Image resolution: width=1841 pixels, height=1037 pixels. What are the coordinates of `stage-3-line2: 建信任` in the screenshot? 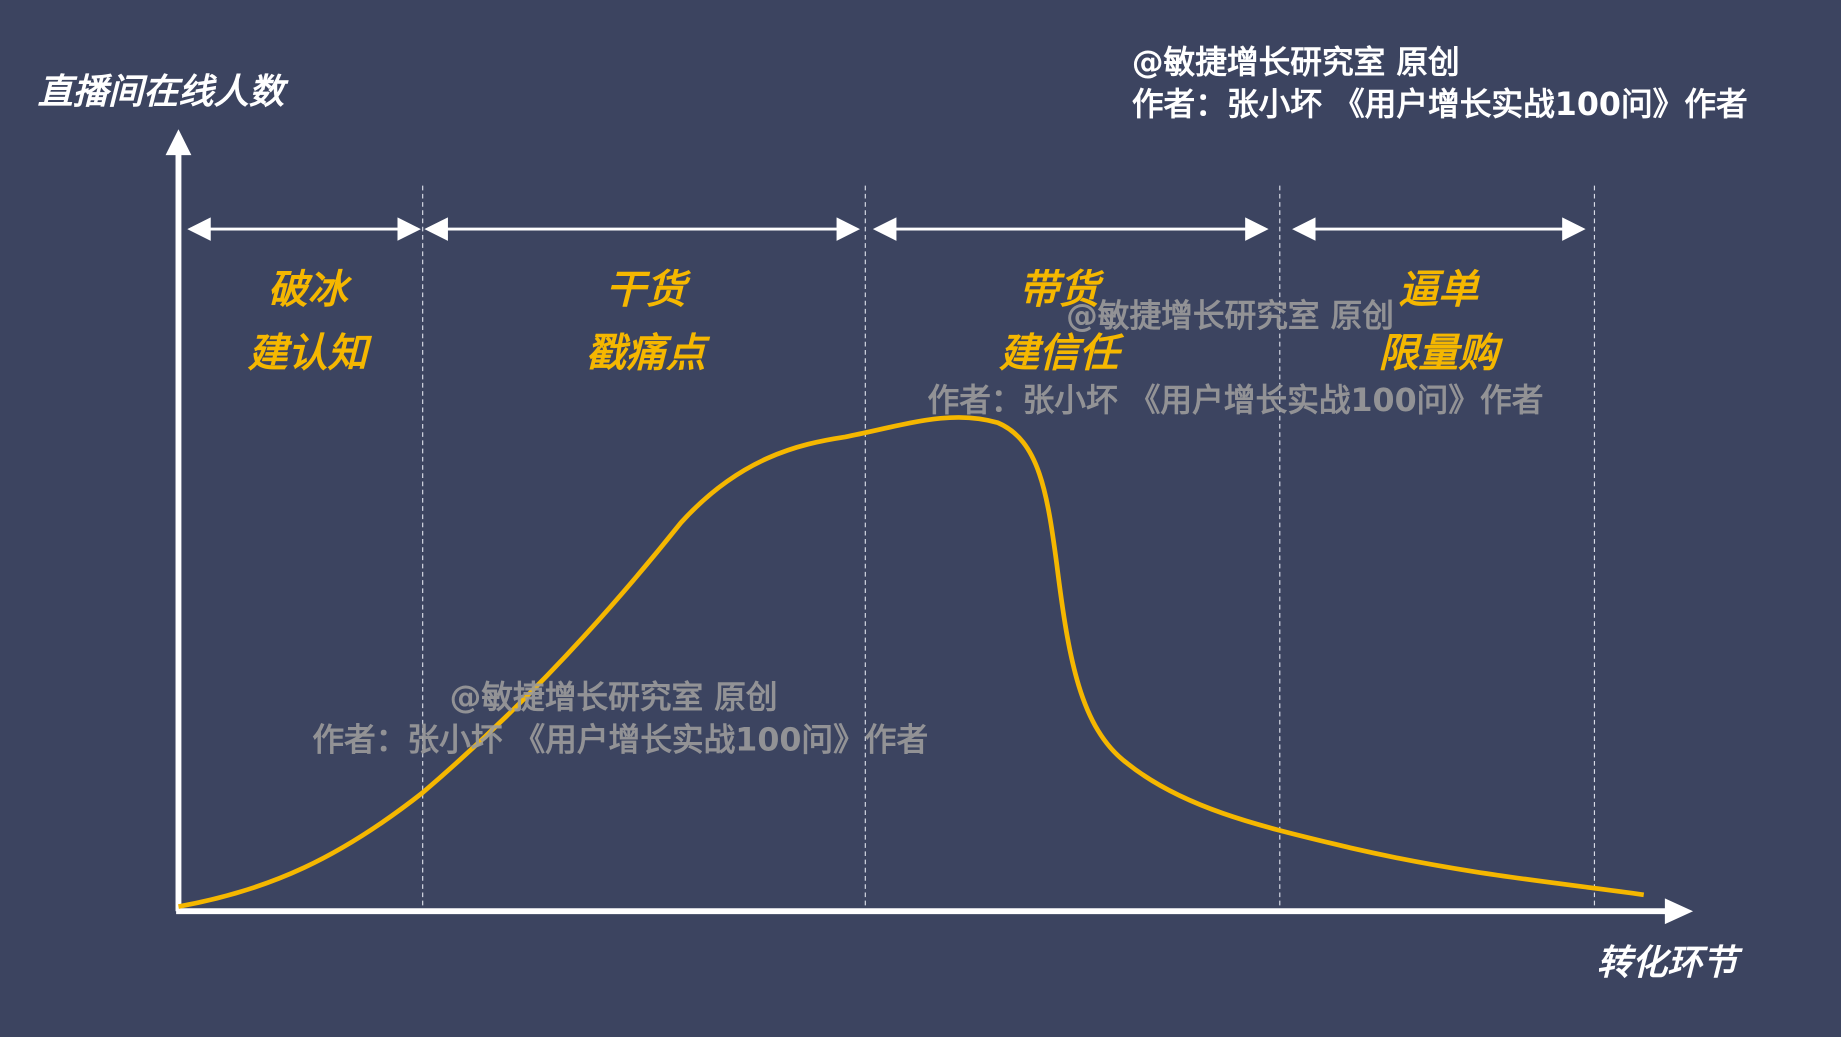 It's located at (1062, 353).